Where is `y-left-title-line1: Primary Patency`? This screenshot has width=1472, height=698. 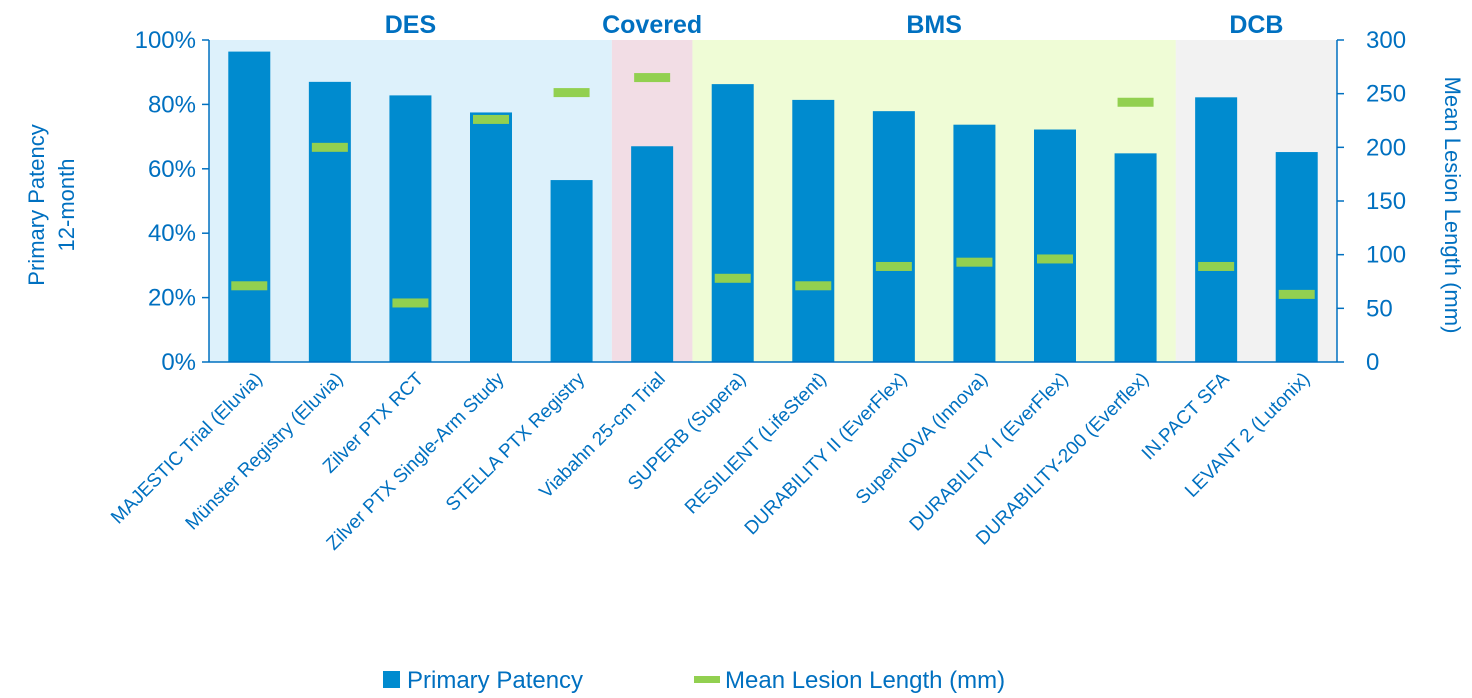 y-left-title-line1: Primary Patency is located at coordinates (36, 204).